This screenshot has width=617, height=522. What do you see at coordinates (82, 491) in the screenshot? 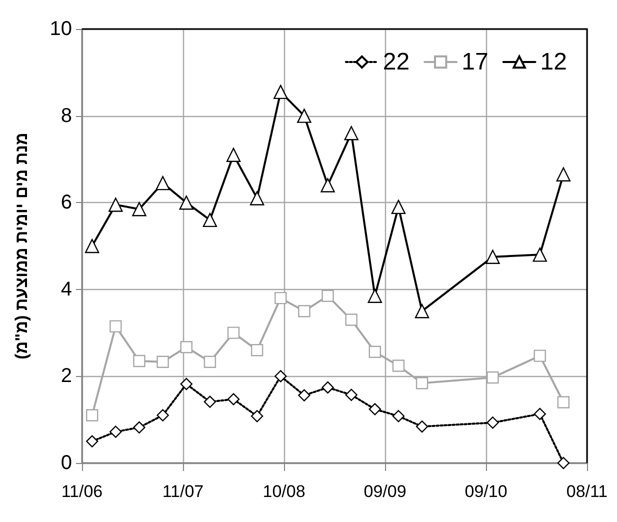
I see `x-tick-label: 11/06` at bounding box center [82, 491].